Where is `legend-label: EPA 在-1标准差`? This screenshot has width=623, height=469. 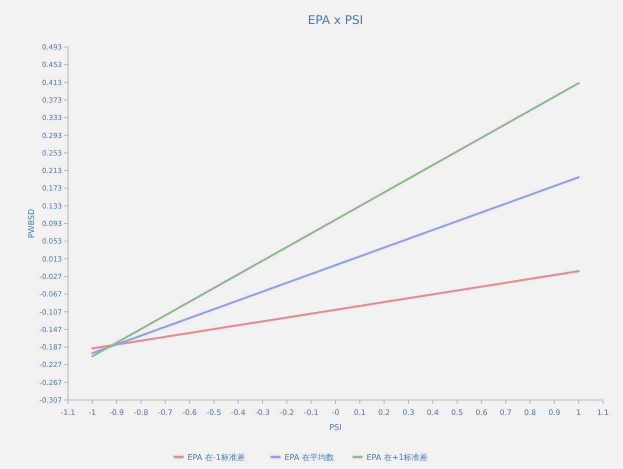 legend-label: EPA 在-1标准差 is located at coordinates (216, 457).